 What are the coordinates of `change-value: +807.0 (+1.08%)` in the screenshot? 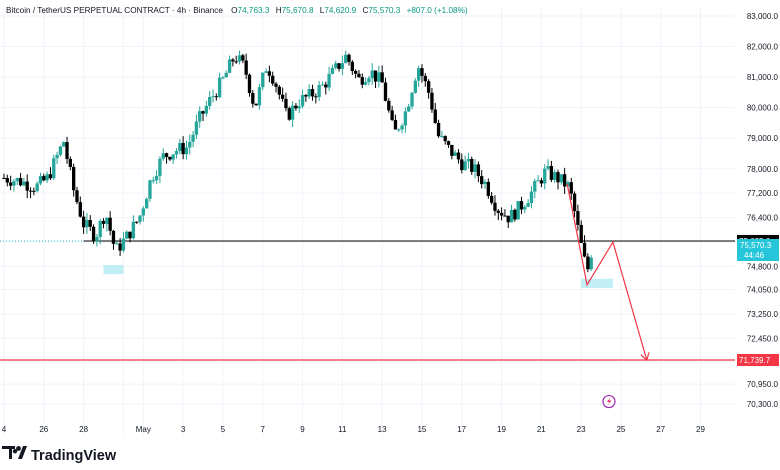 It's located at (437, 10).